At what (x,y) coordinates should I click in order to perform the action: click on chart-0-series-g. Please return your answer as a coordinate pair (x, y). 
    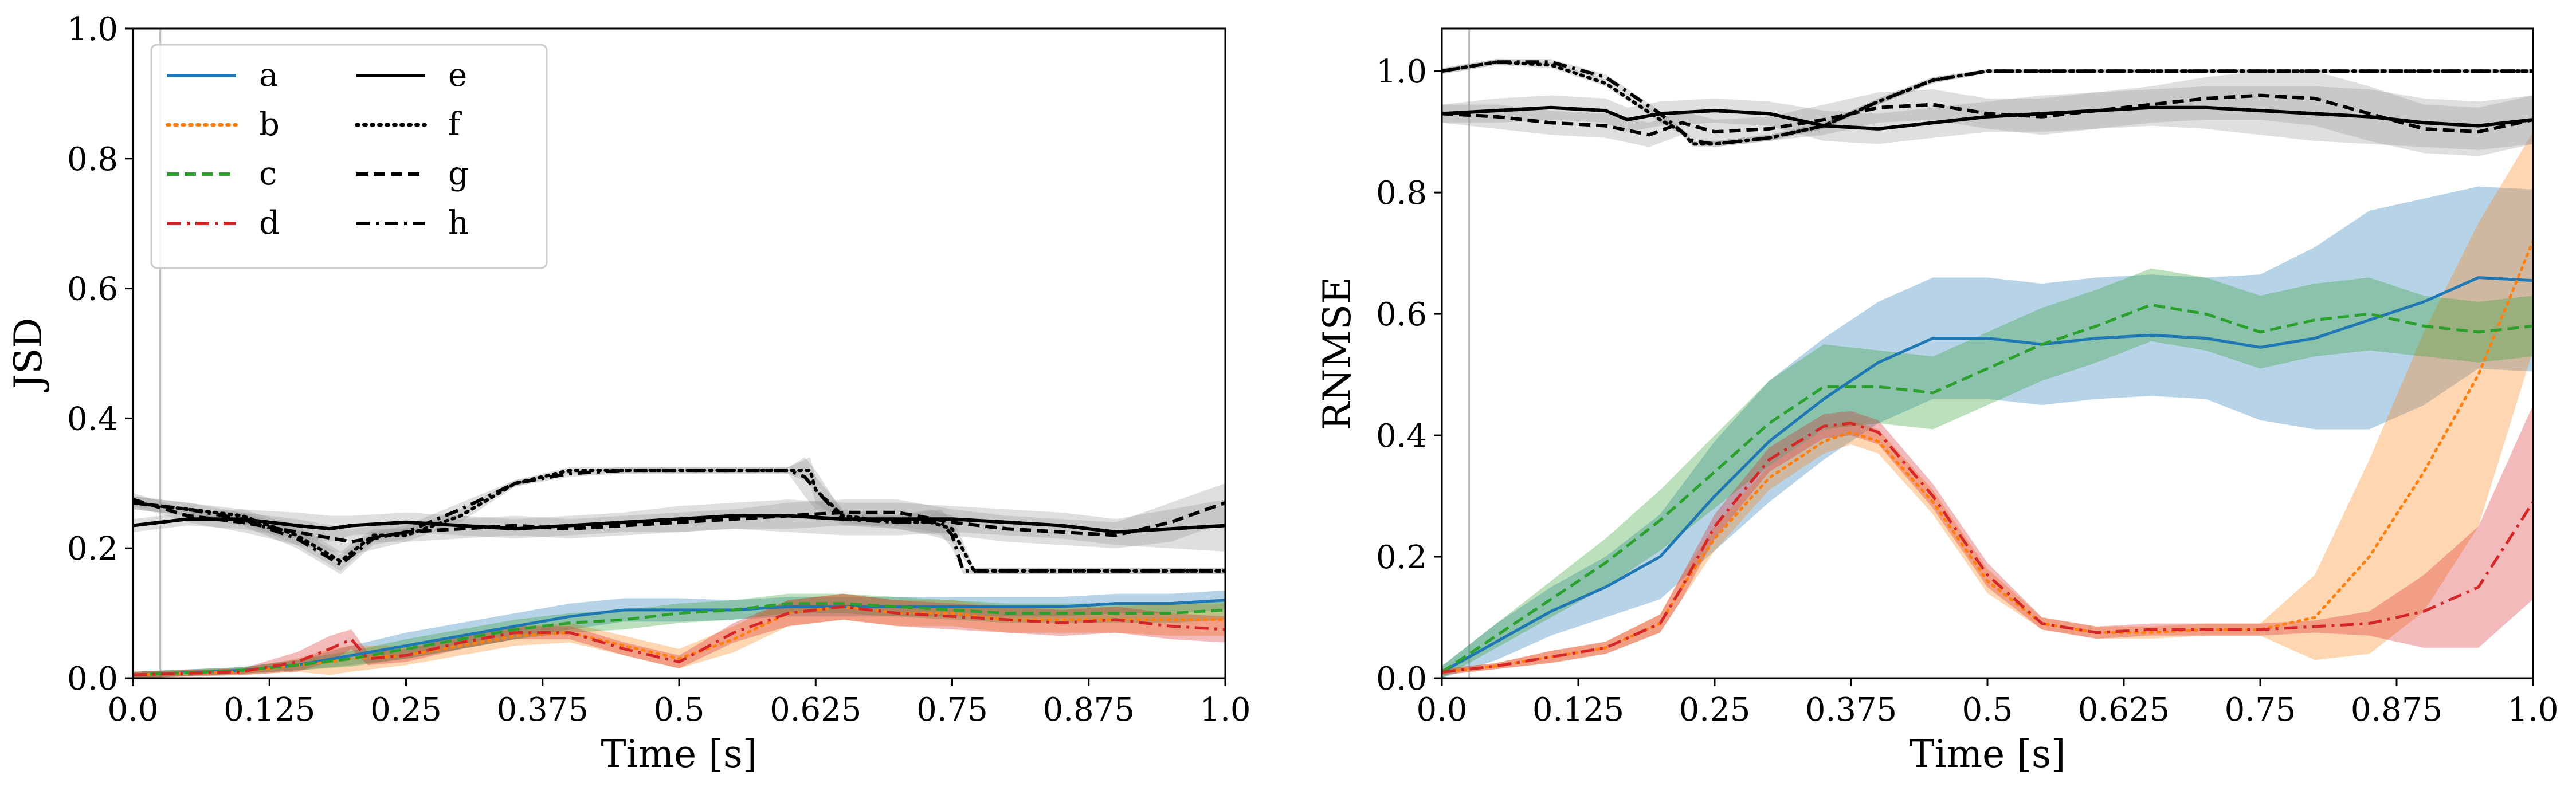
    Looking at the image, I should click on (679, 521).